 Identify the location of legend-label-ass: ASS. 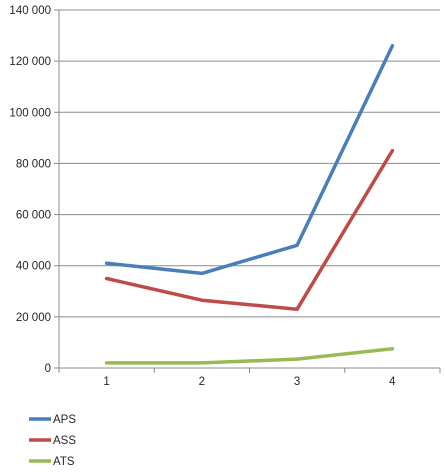
(64, 441).